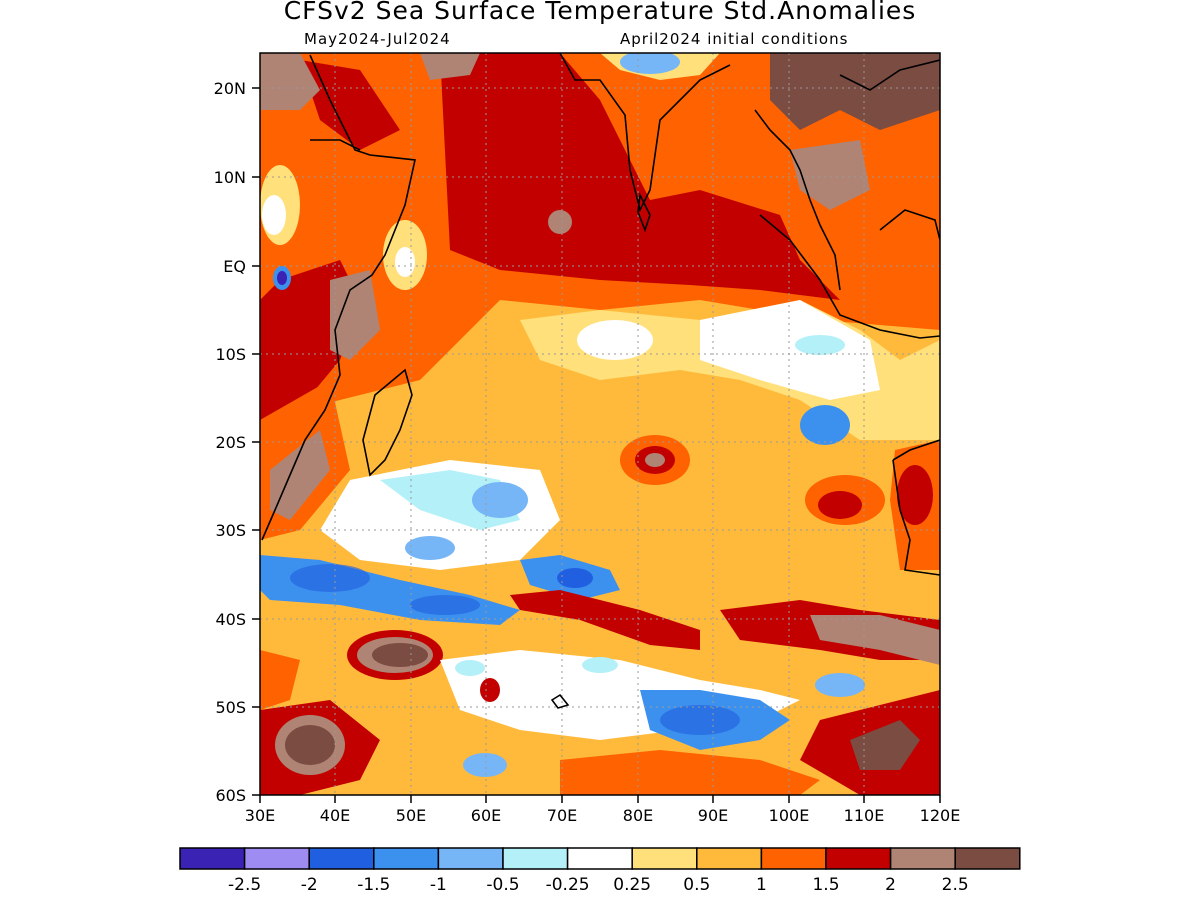 The width and height of the screenshot is (1200, 900). What do you see at coordinates (600, 871) in the screenshot?
I see `color-legend: -2.5 -2 -1.5 -1 -0.5 -0.25 0.25 0.5 1 1.5 2 2.5` at bounding box center [600, 871].